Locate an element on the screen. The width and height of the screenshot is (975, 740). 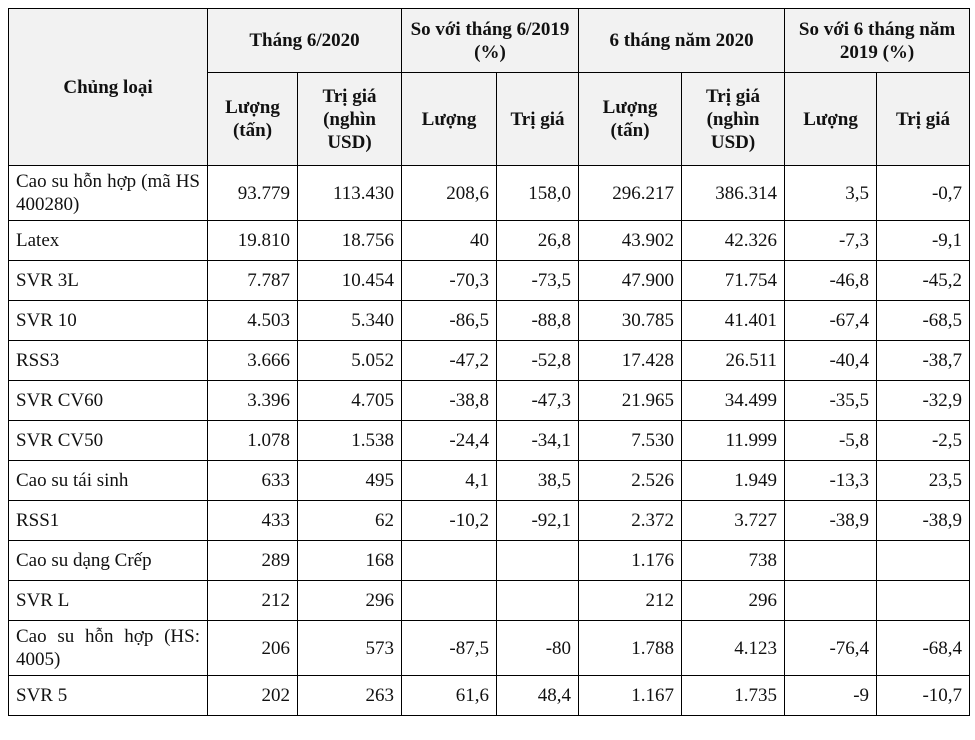
value-cell: 263 is located at coordinates (349, 695).